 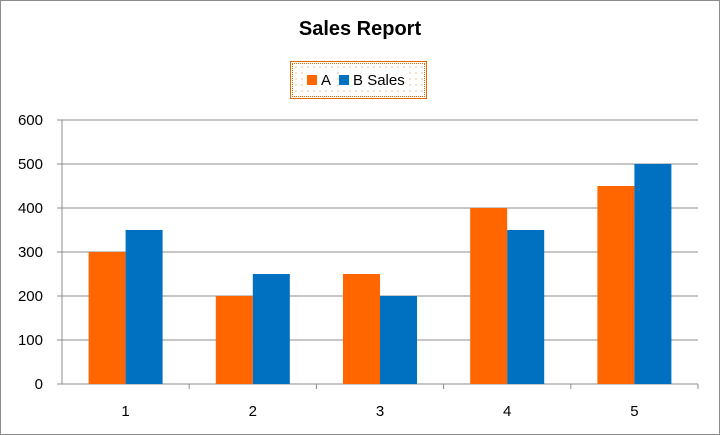 I want to click on y-tick-label-600: 600, so click(x=30, y=120).